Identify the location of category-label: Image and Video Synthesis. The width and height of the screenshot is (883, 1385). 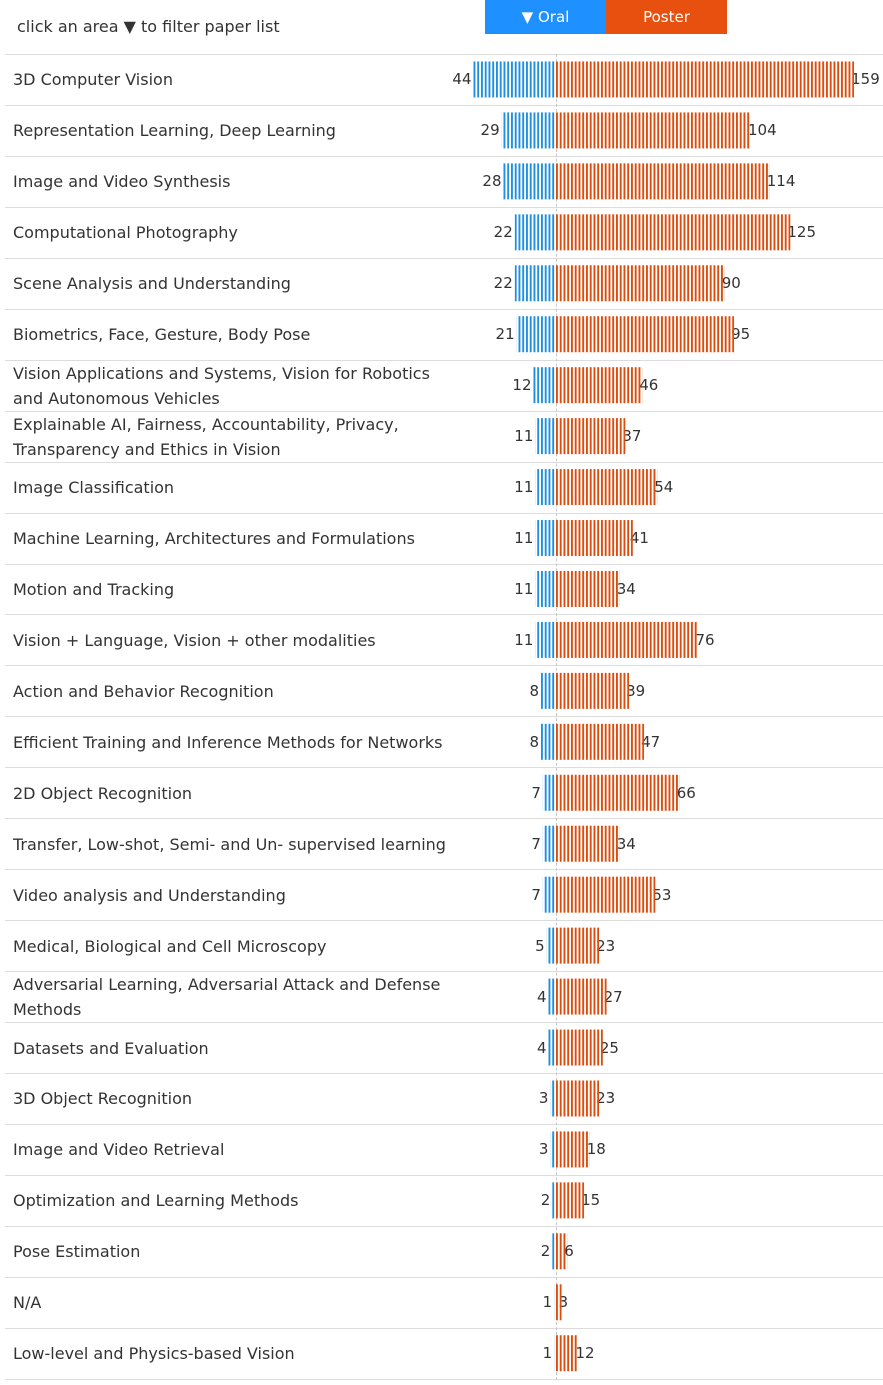
(122, 182).